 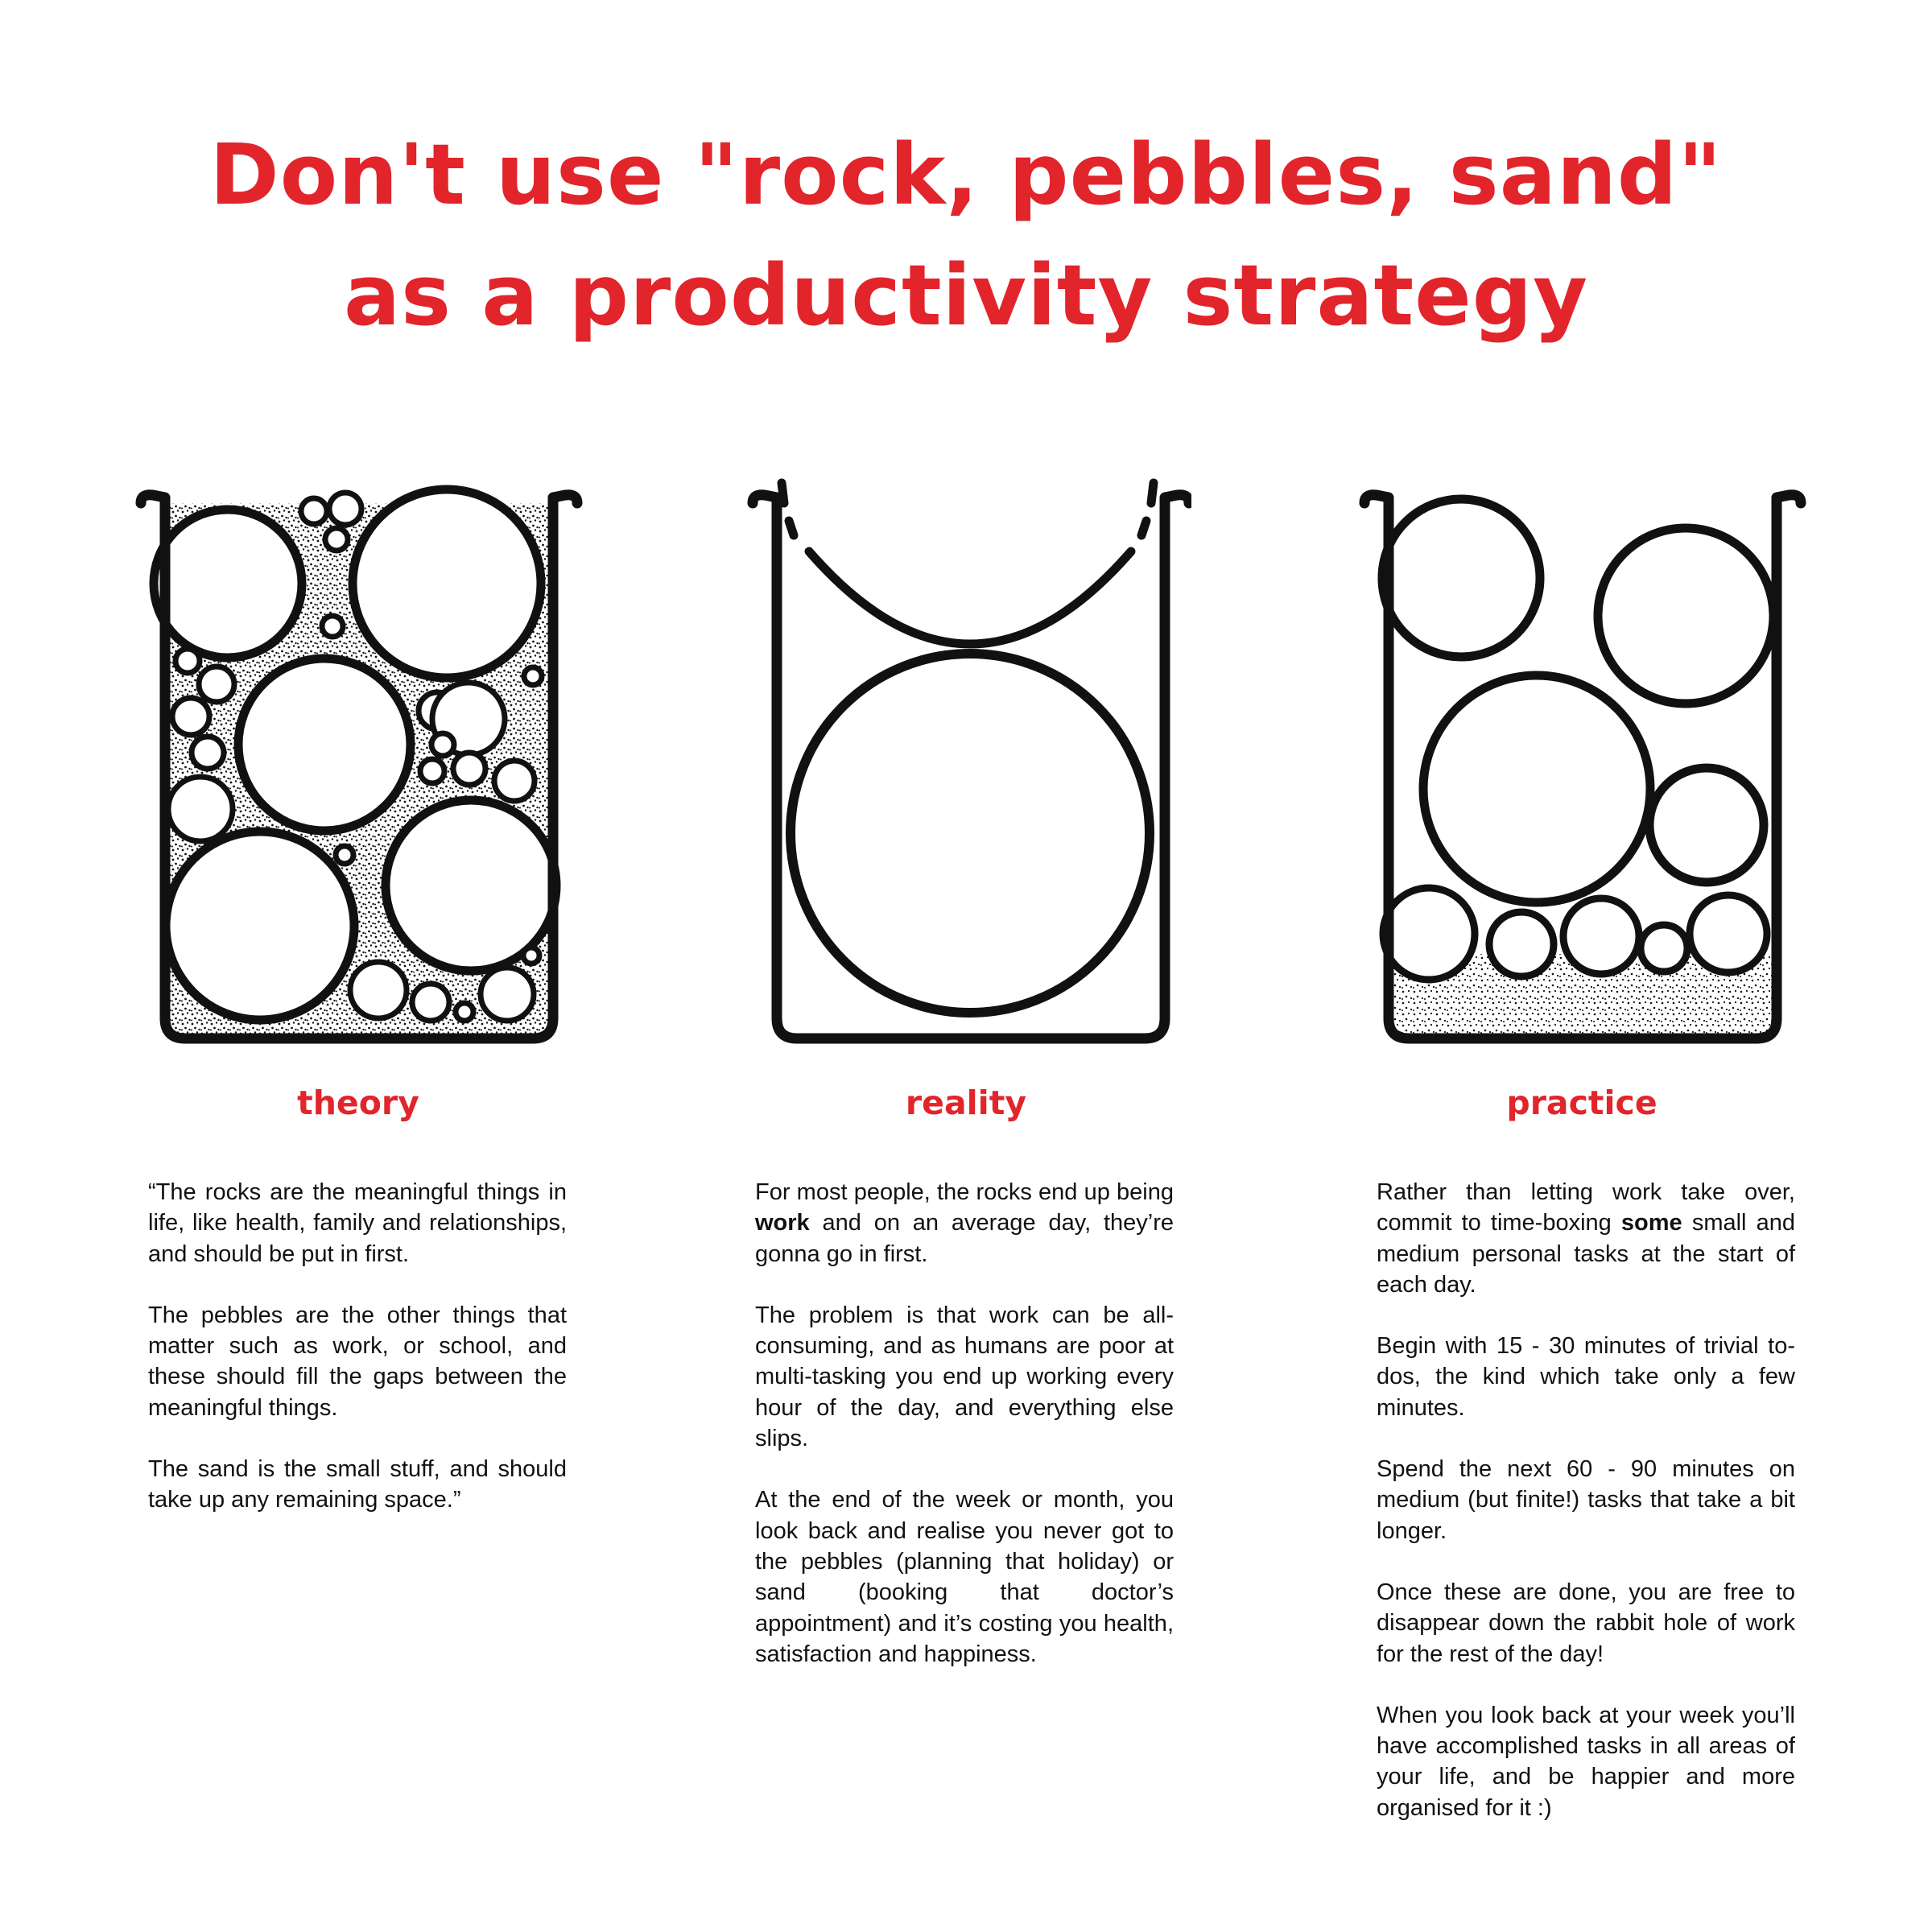 I want to click on theory-jar-illustration, so click(x=359, y=764).